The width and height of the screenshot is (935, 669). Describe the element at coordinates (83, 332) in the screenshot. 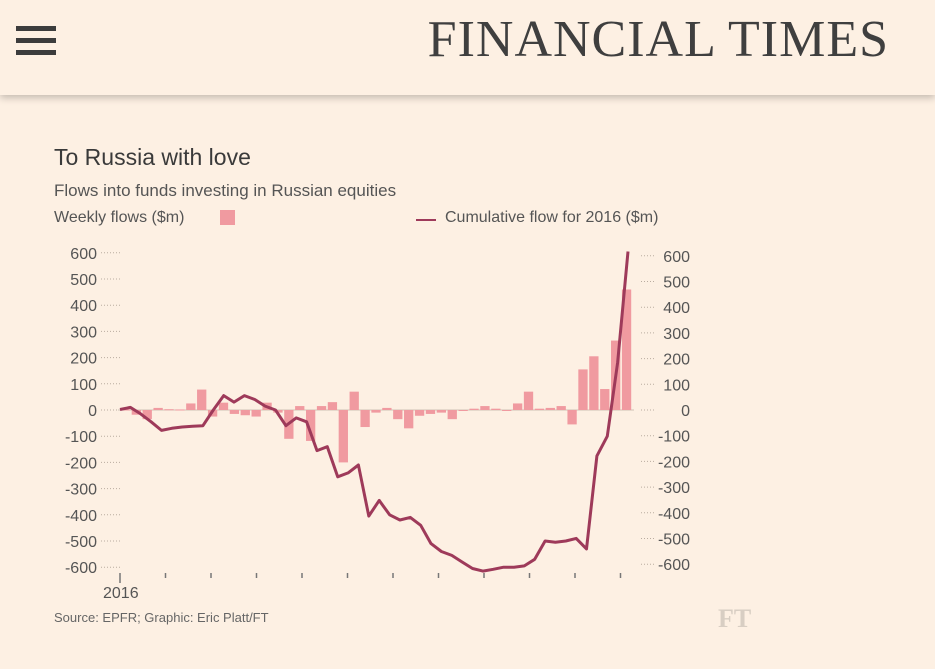

I see `left-axis-tick-label: 300` at that location.